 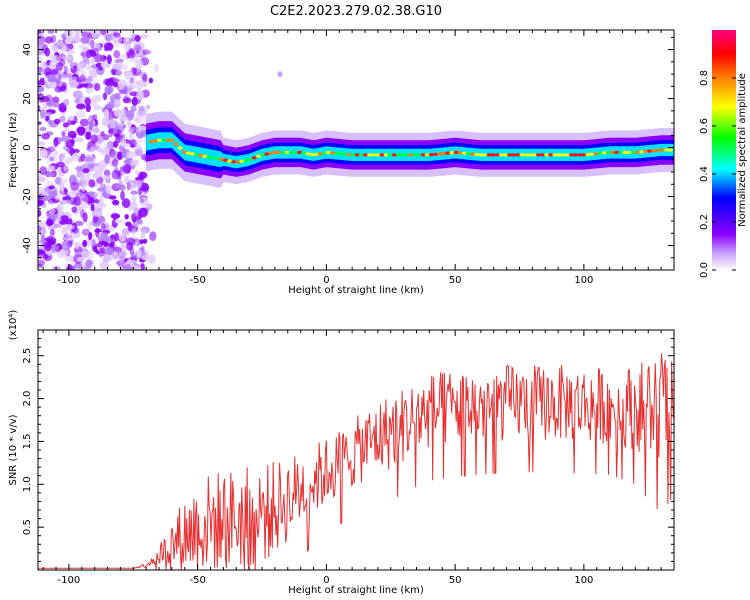 What do you see at coordinates (27, 484) in the screenshot?
I see `y-tick-label: 1.0` at bounding box center [27, 484].